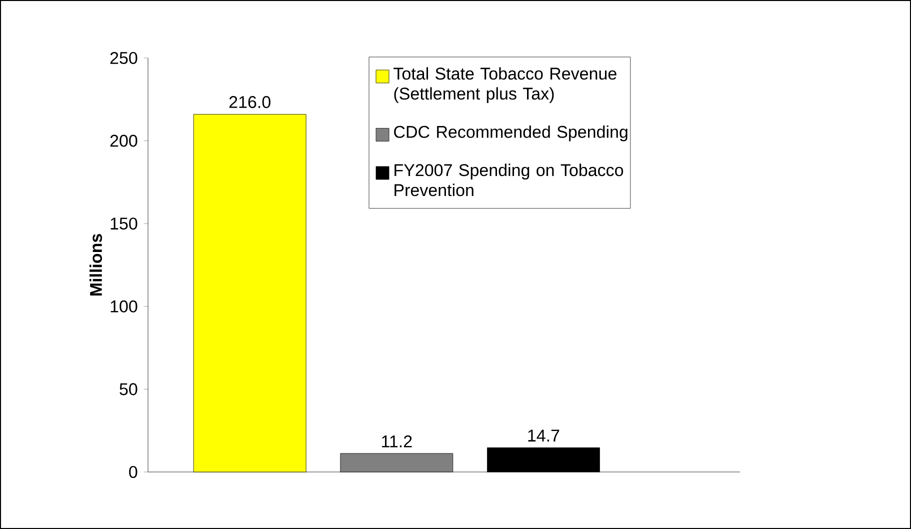 The width and height of the screenshot is (911, 529). I want to click on data-label: 216.0, so click(249, 102).